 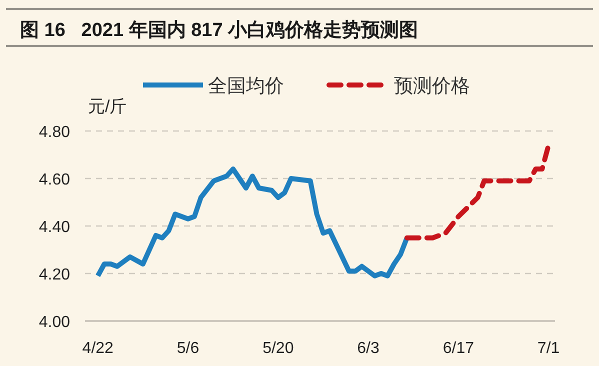 What do you see at coordinates (107, 106) in the screenshot?
I see `y-axis-title: 元/斤` at bounding box center [107, 106].